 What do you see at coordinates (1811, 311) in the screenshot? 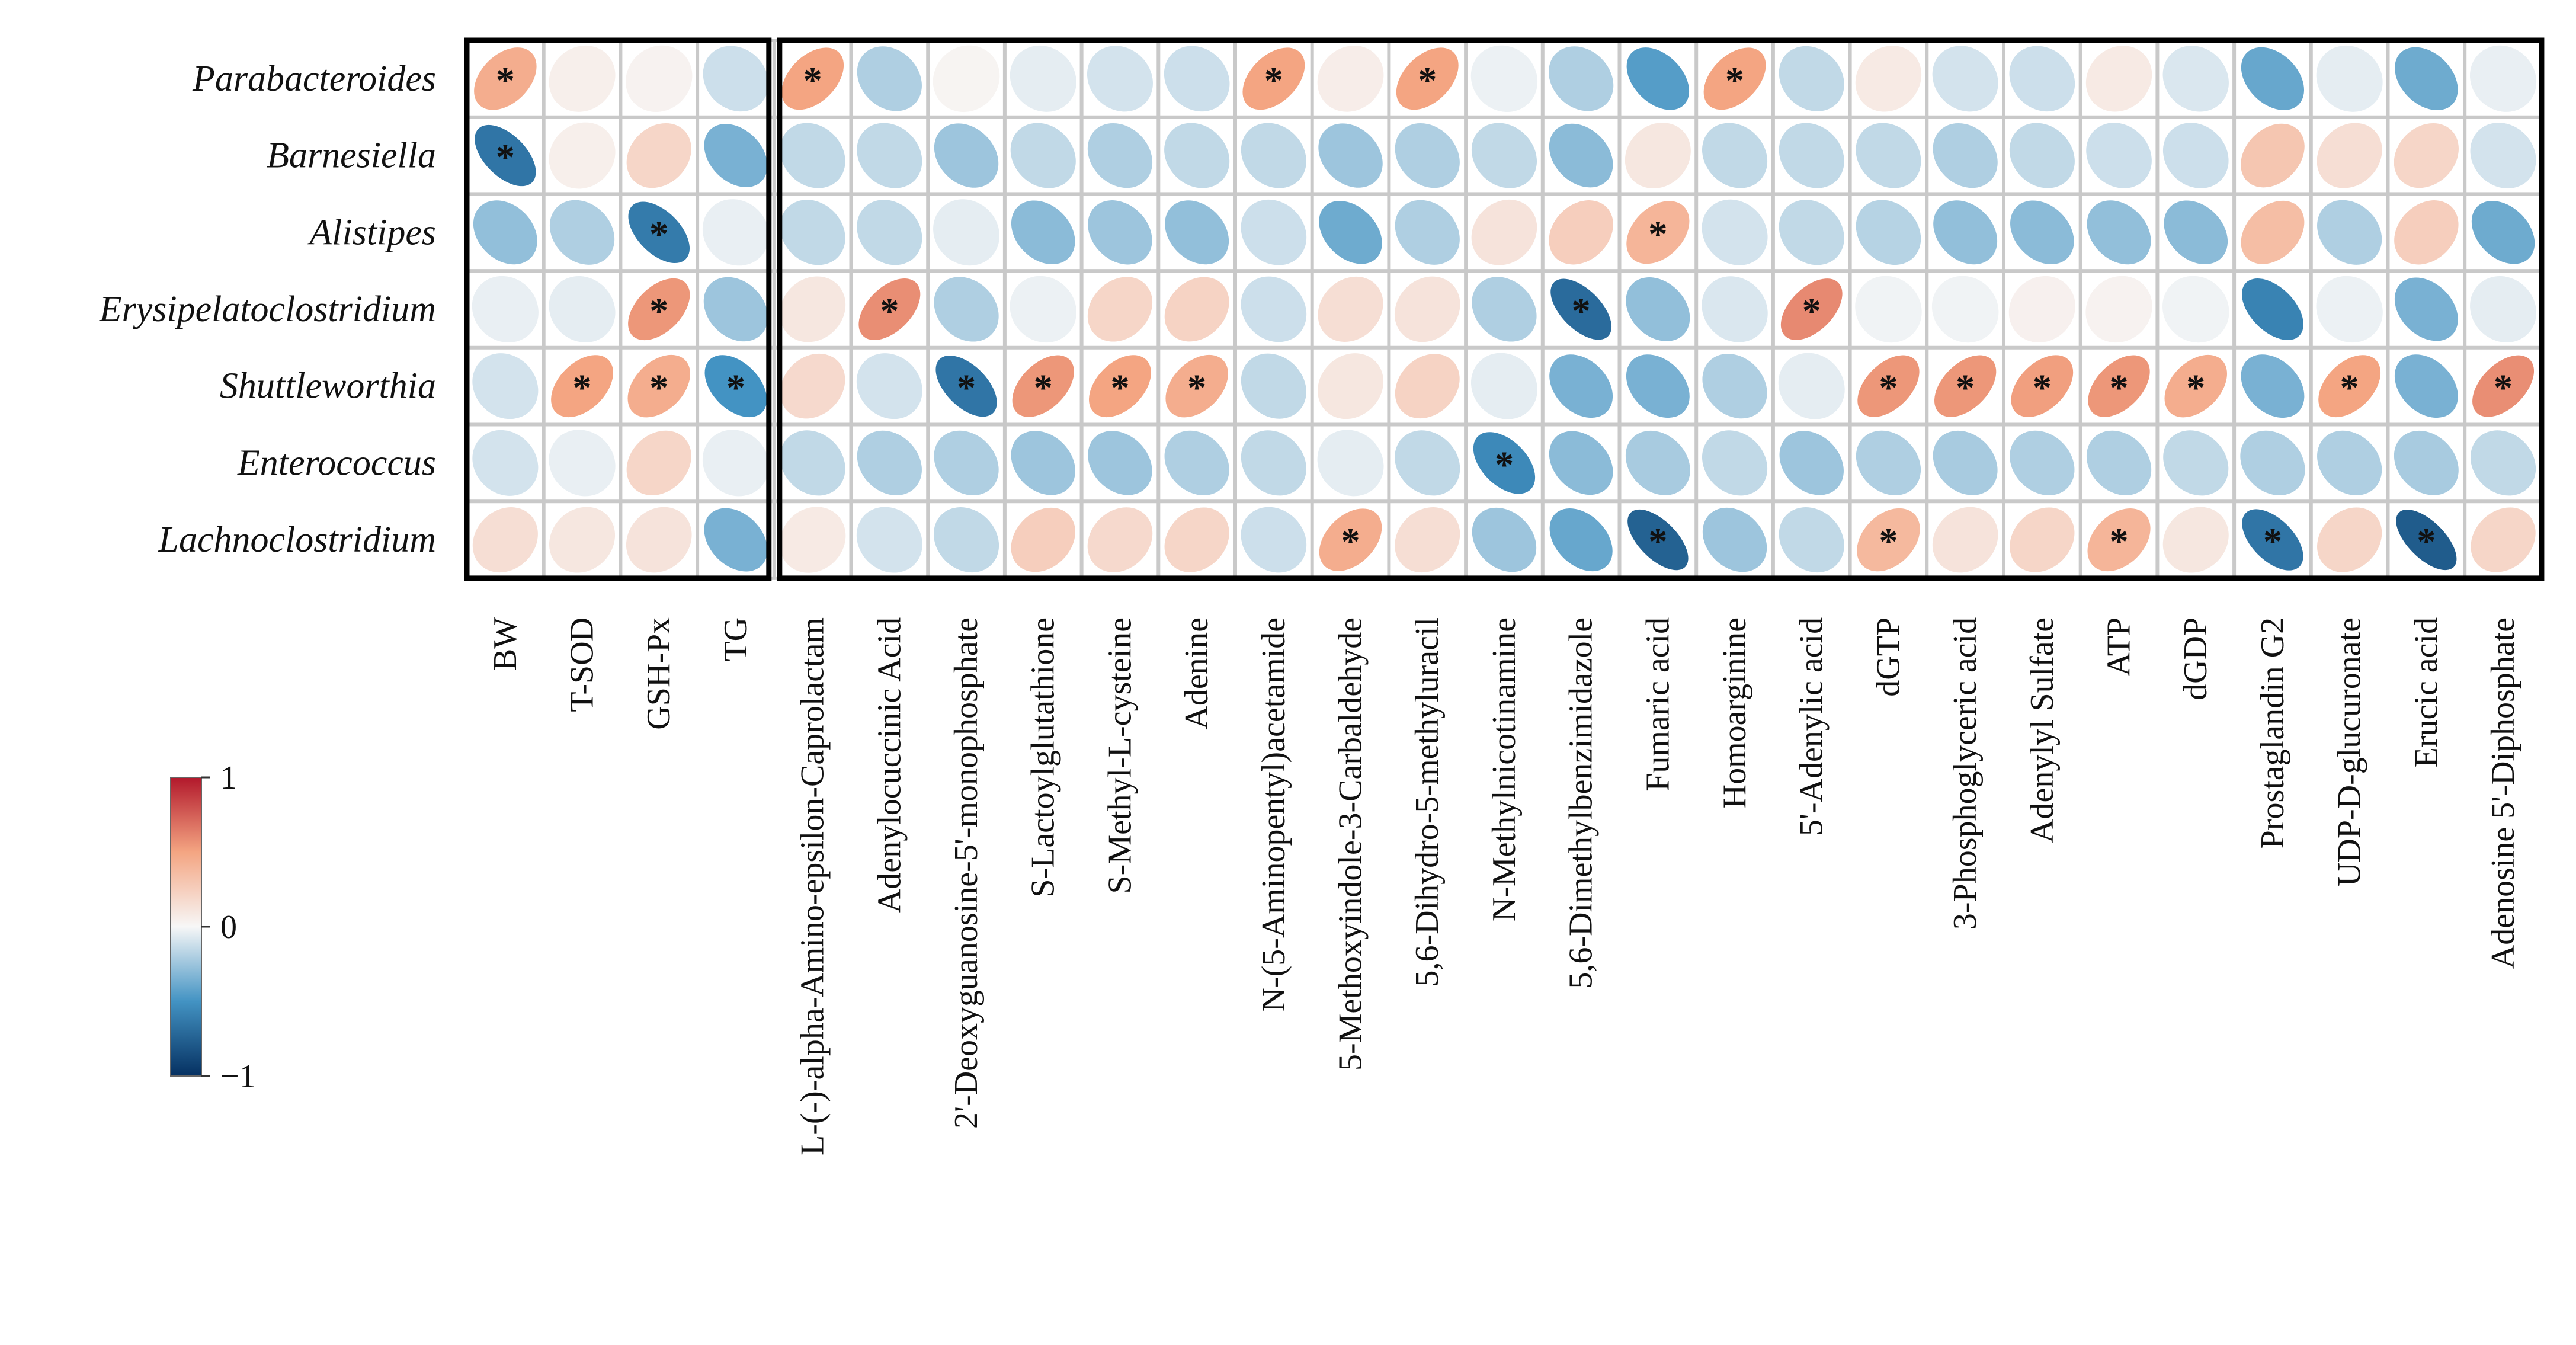
I see `significance-marker-3-17: *` at bounding box center [1811, 311].